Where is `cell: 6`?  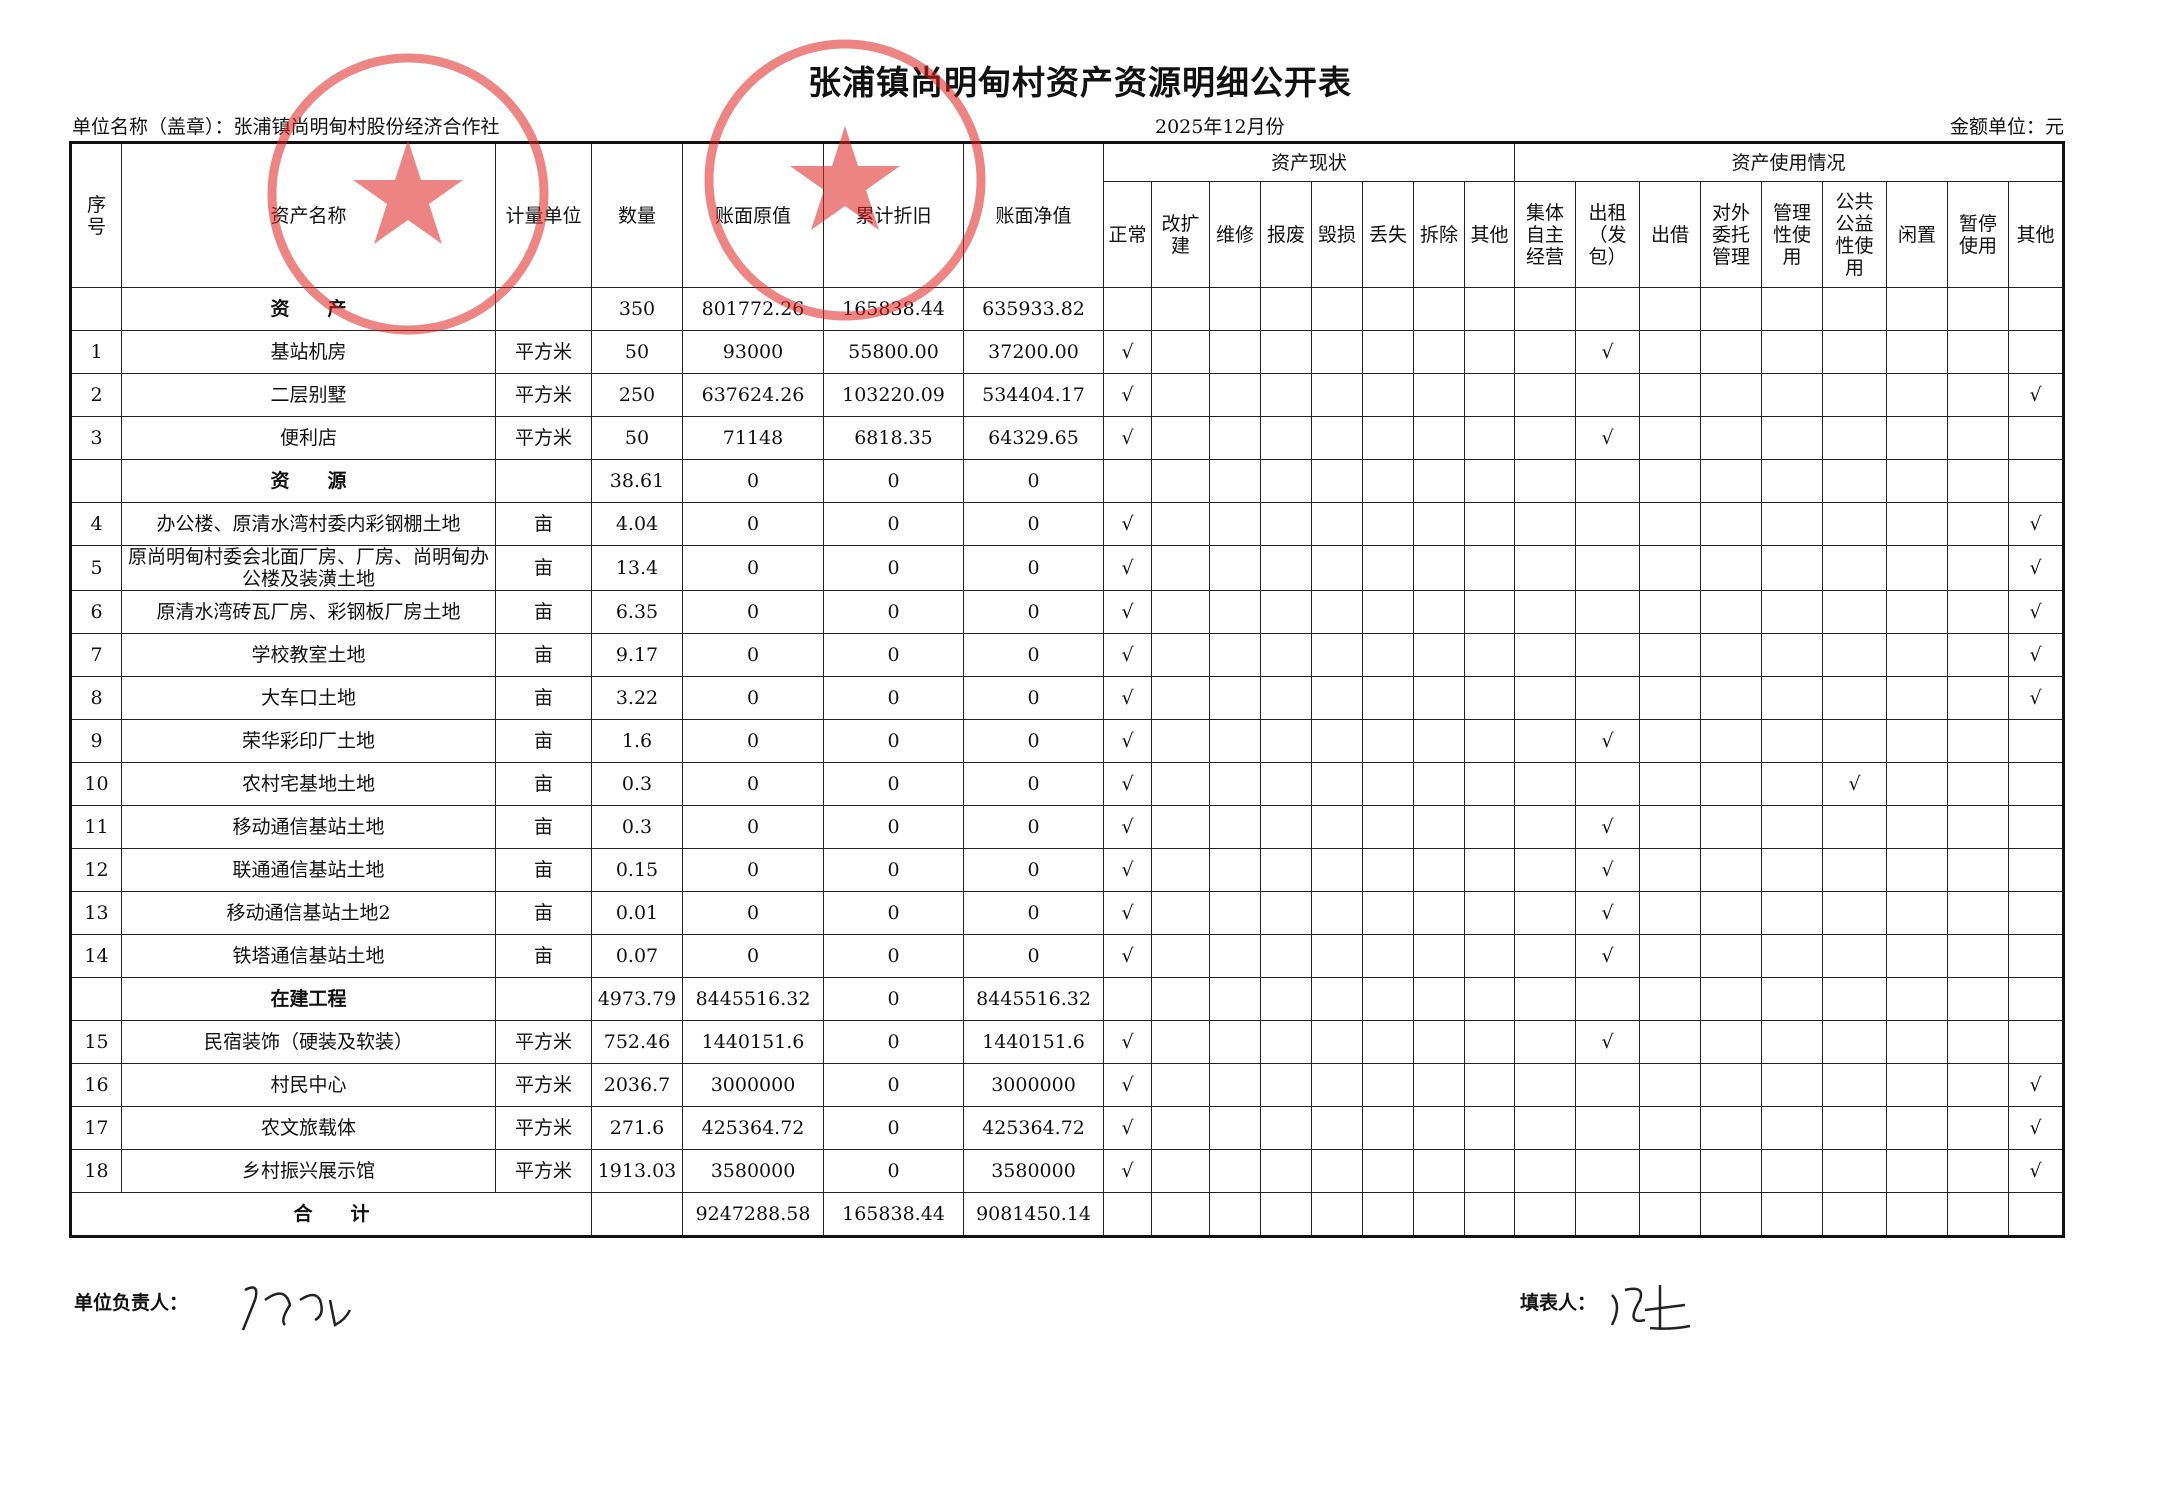 cell: 6 is located at coordinates (96, 612).